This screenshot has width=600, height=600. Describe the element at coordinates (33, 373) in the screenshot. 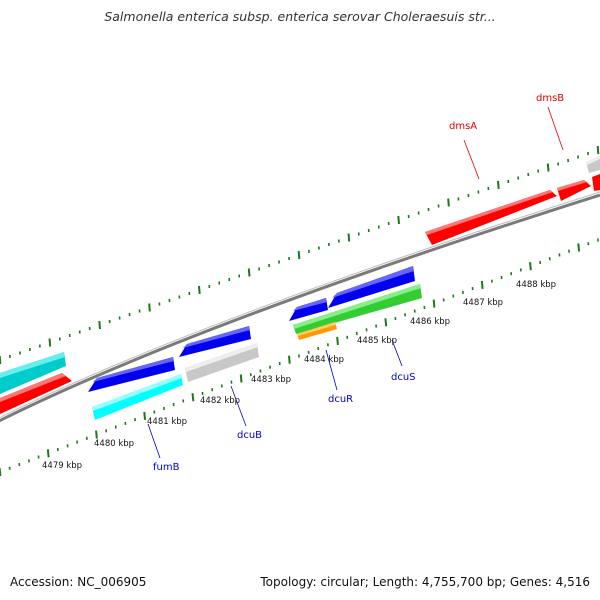

I see `gene-teal-left` at that location.